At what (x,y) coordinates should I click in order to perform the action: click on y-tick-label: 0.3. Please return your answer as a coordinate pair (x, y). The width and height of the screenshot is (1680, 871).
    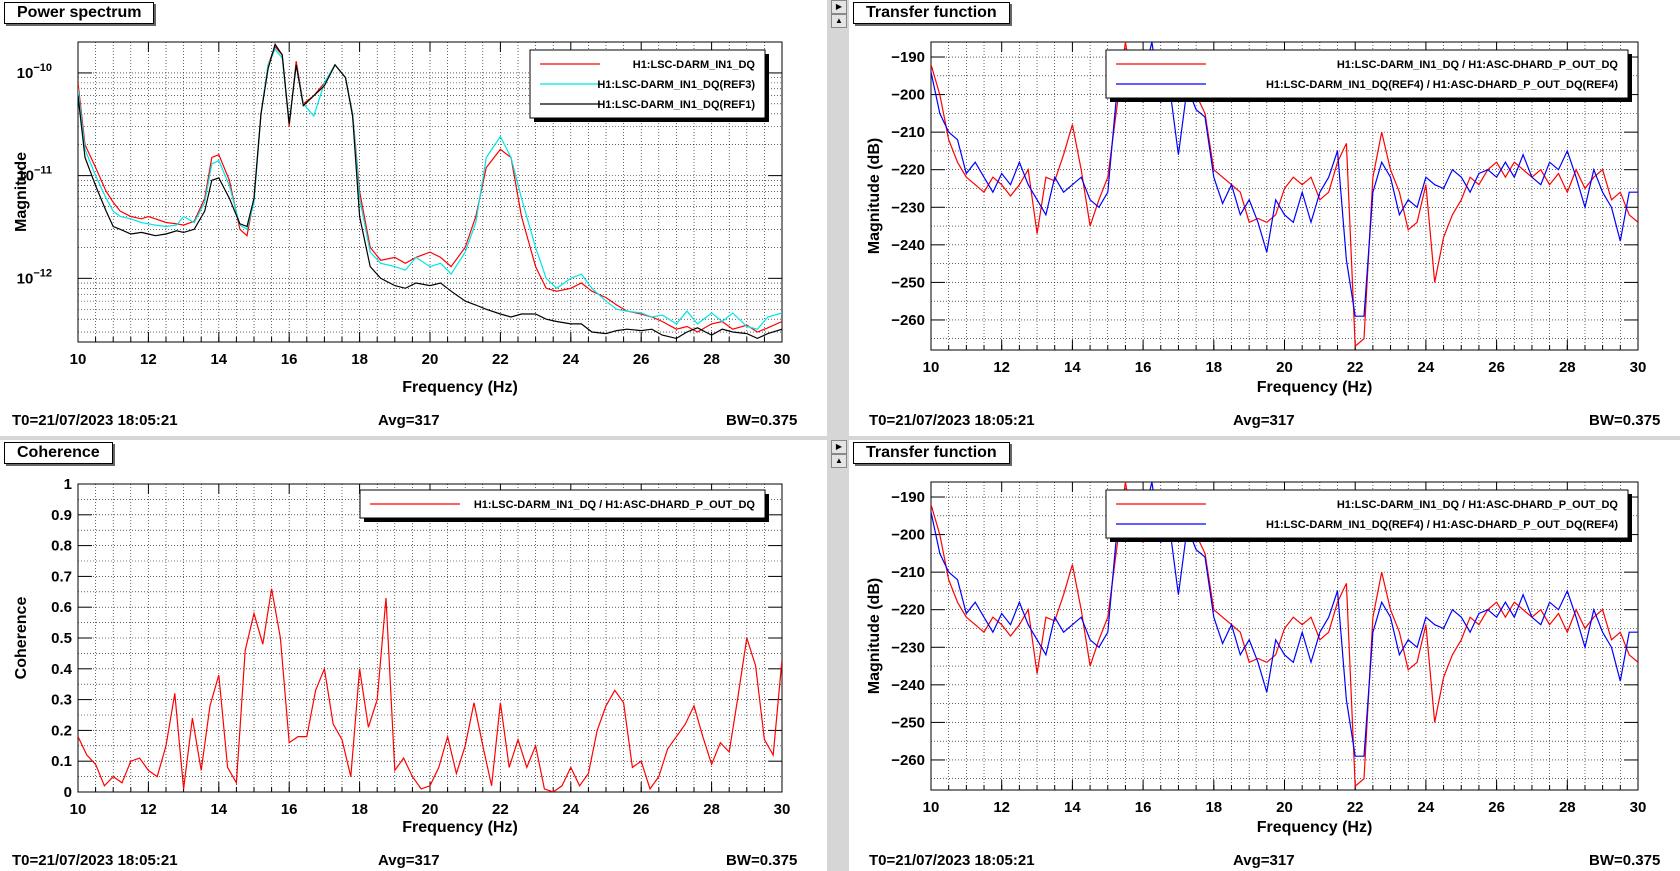
    Looking at the image, I should click on (61, 700).